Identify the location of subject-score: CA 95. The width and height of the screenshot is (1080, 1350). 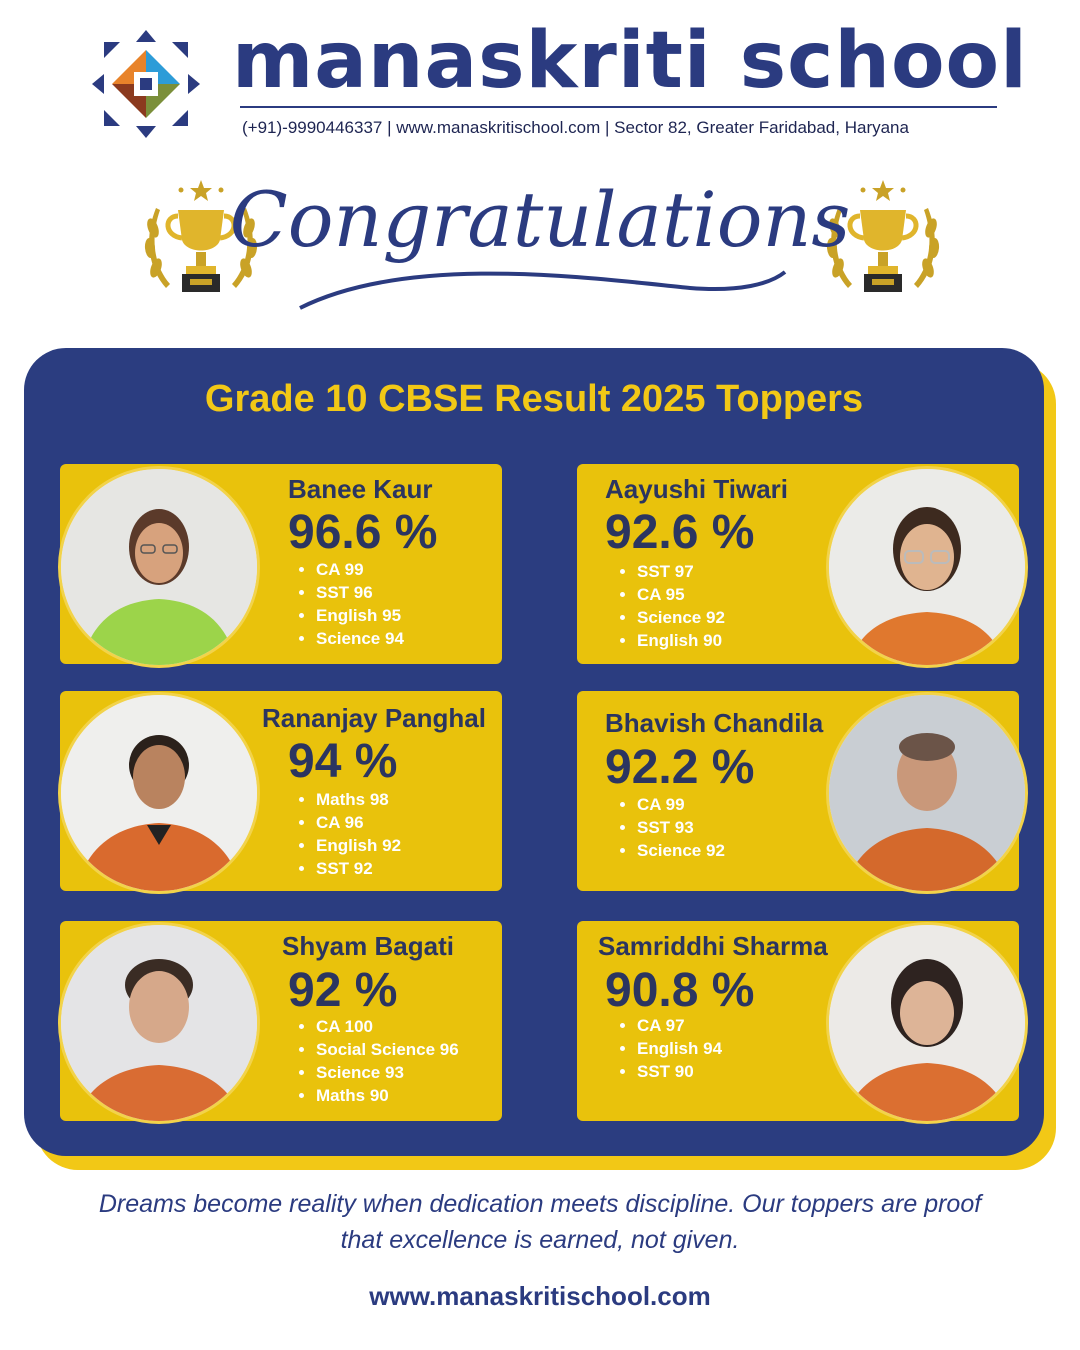
(681, 594).